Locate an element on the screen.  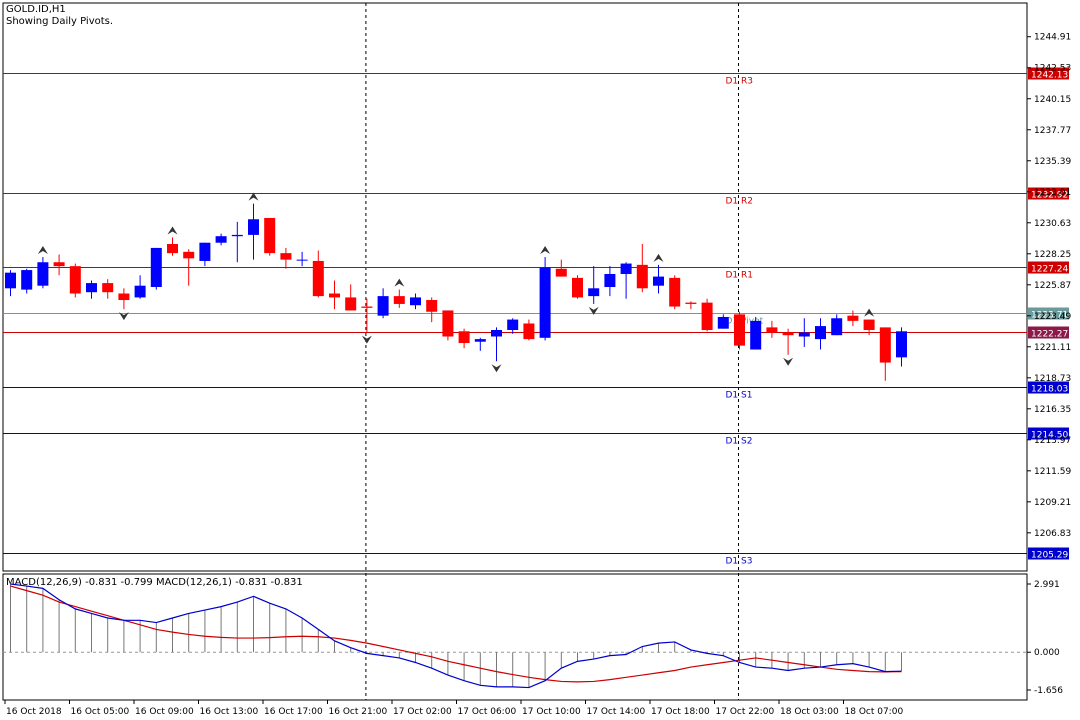
time-tick-label: 17 Oct 14:00 is located at coordinates (616, 712).